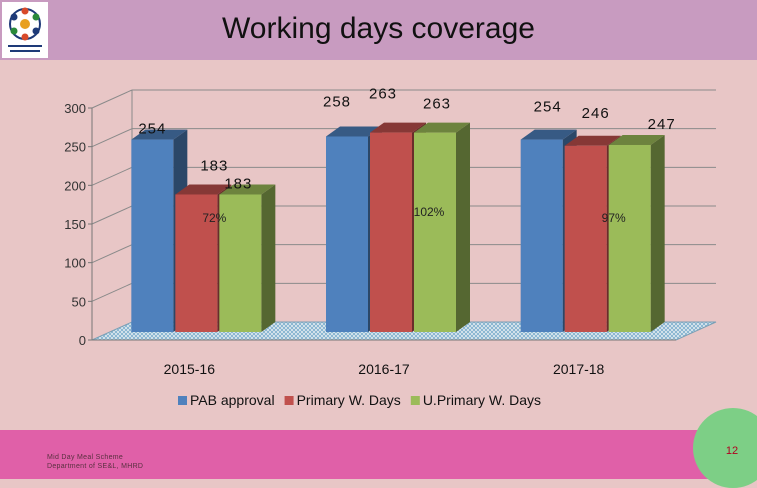 The width and height of the screenshot is (757, 488). I want to click on x-tick-label: 2017-18, so click(579, 369).